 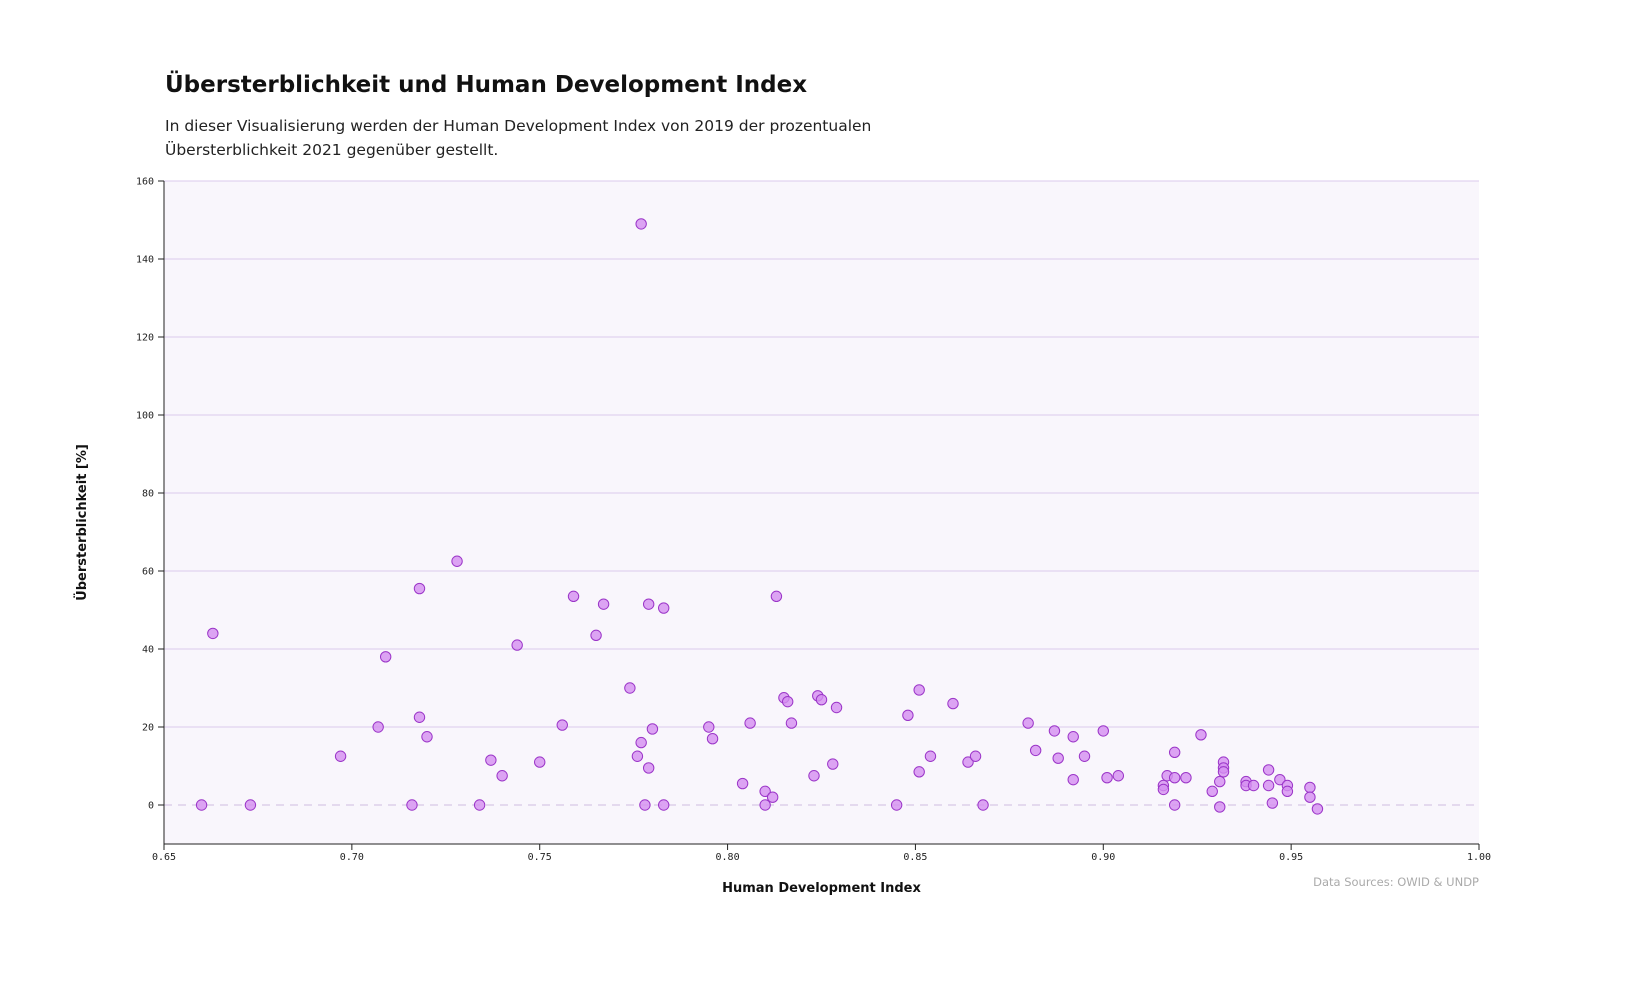 What do you see at coordinates (151, 806) in the screenshot?
I see `y-tick-label: 0` at bounding box center [151, 806].